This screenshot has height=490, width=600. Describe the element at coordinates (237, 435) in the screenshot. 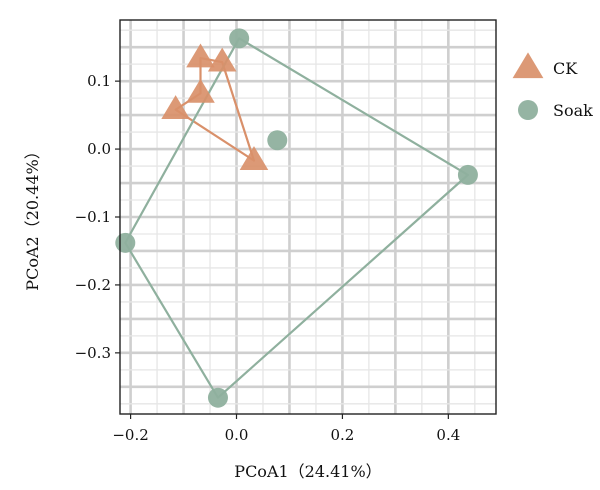

I see `x-tick-label: 0.0` at that location.